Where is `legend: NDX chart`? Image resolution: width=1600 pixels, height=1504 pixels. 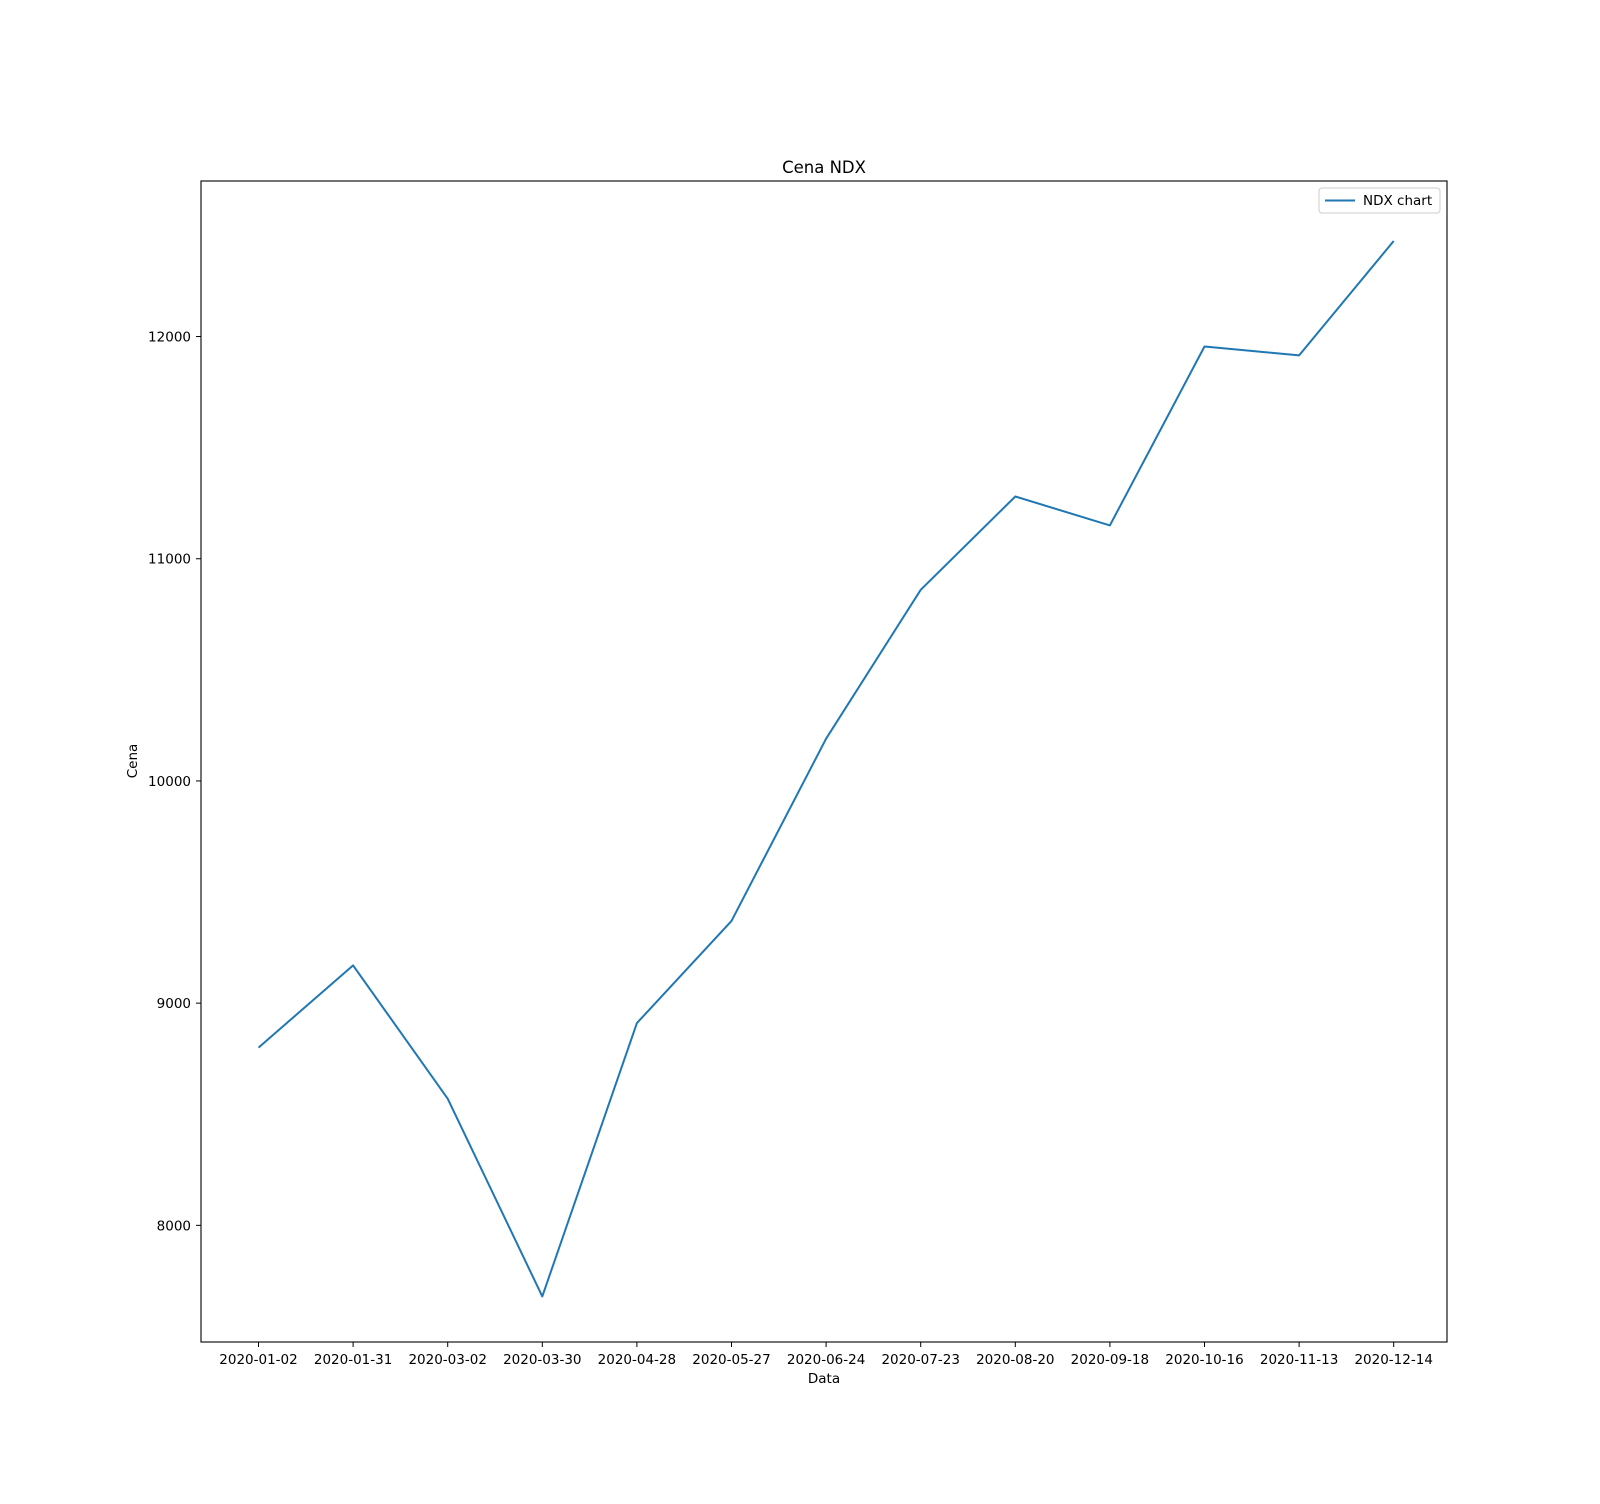 legend: NDX chart is located at coordinates (1379, 200).